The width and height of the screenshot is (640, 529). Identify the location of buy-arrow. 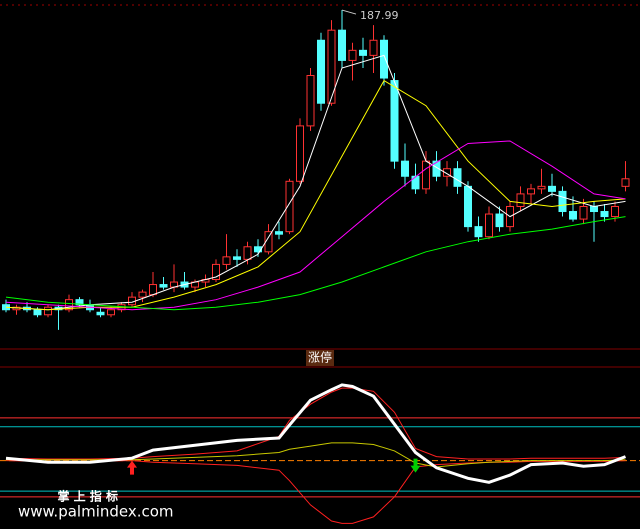
(132, 467).